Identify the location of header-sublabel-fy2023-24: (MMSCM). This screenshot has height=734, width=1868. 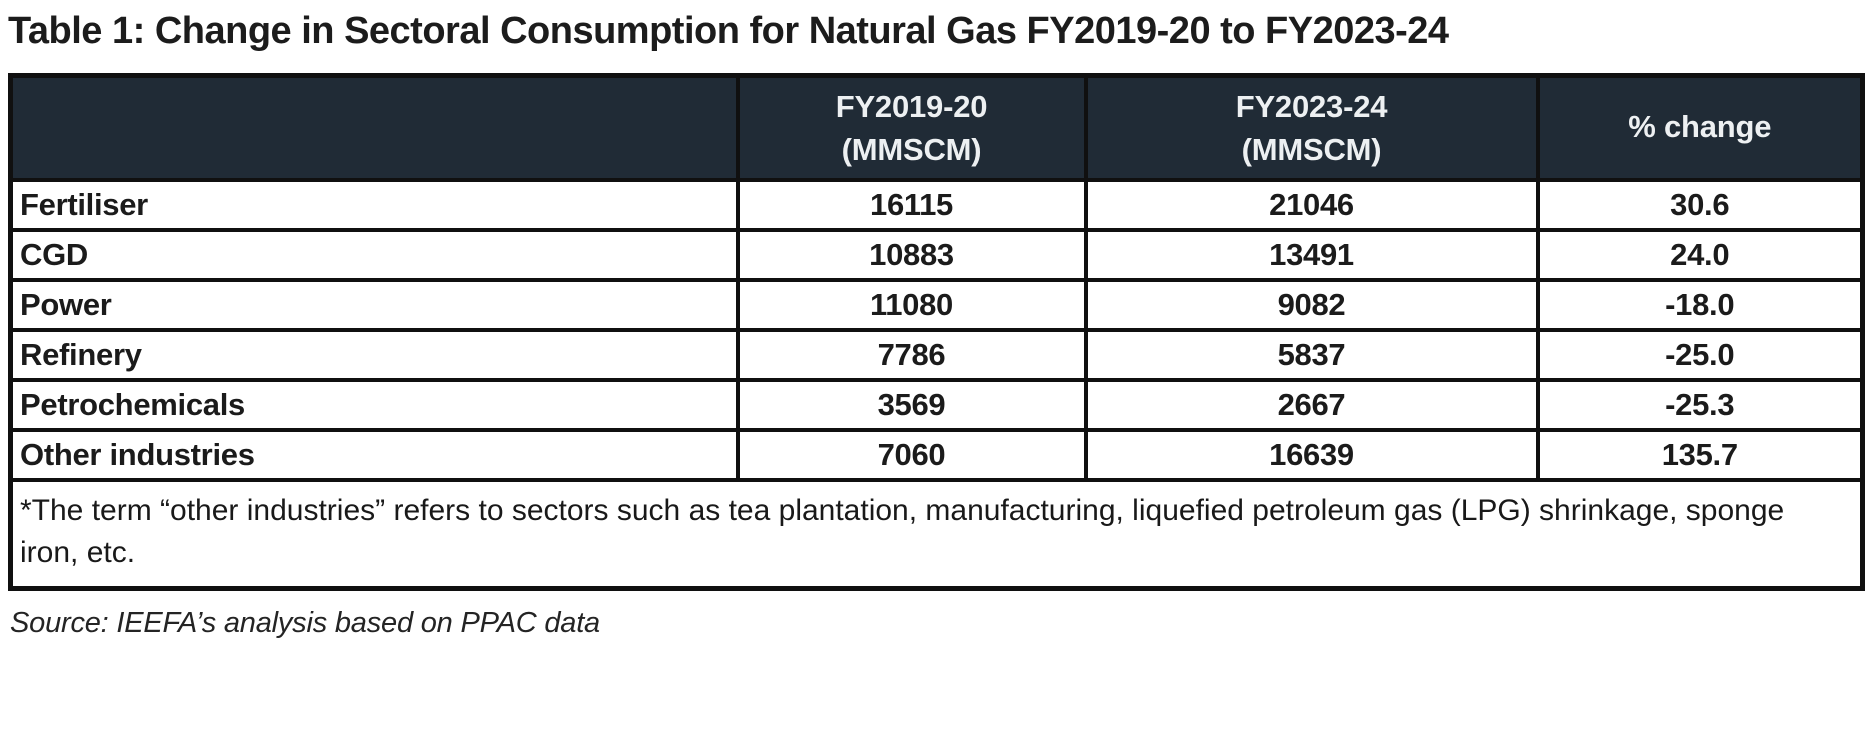
(1311, 150).